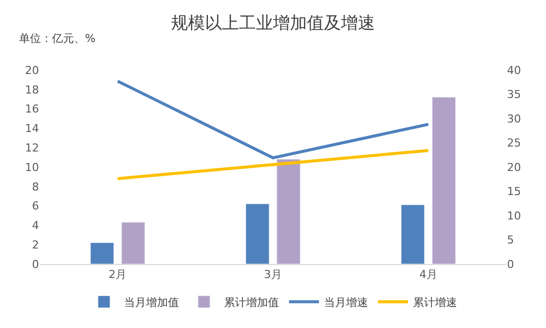  What do you see at coordinates (32, 129) in the screenshot?
I see `y-tick-label: 14` at bounding box center [32, 129].